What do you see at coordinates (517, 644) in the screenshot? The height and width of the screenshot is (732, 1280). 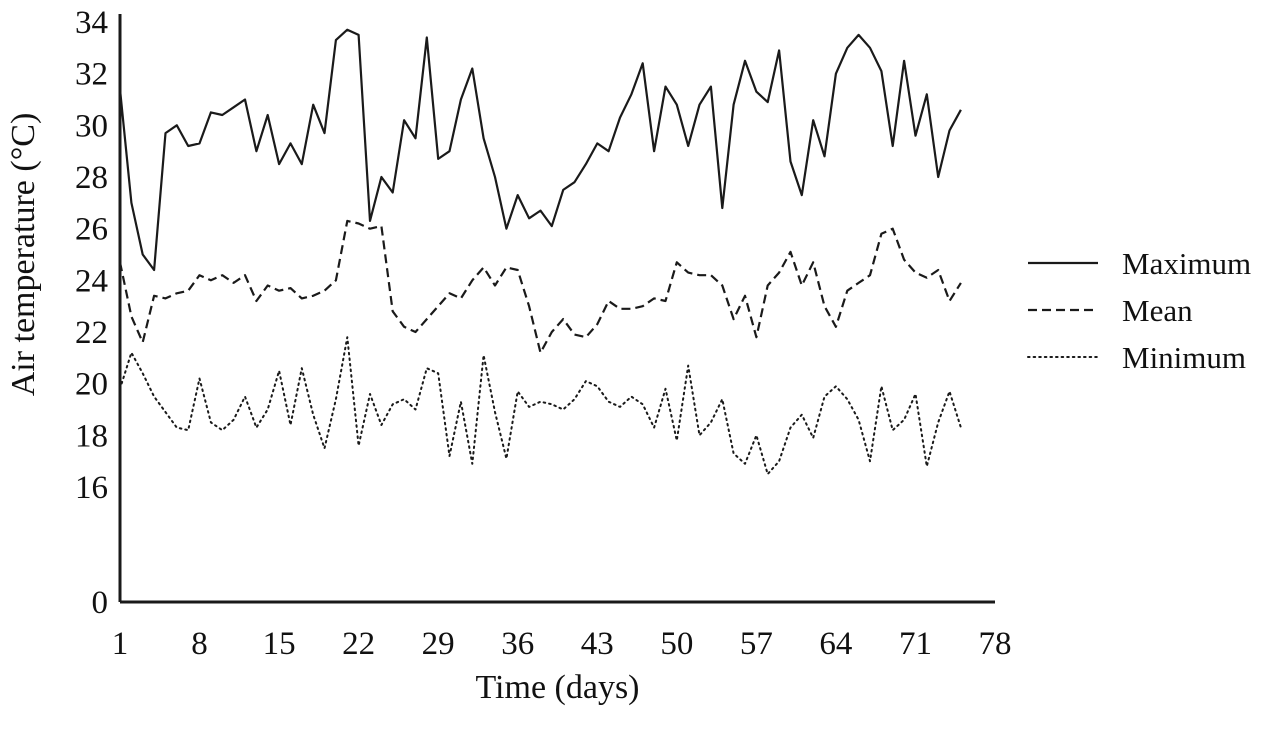 I see `x-tick-label: 36` at bounding box center [517, 644].